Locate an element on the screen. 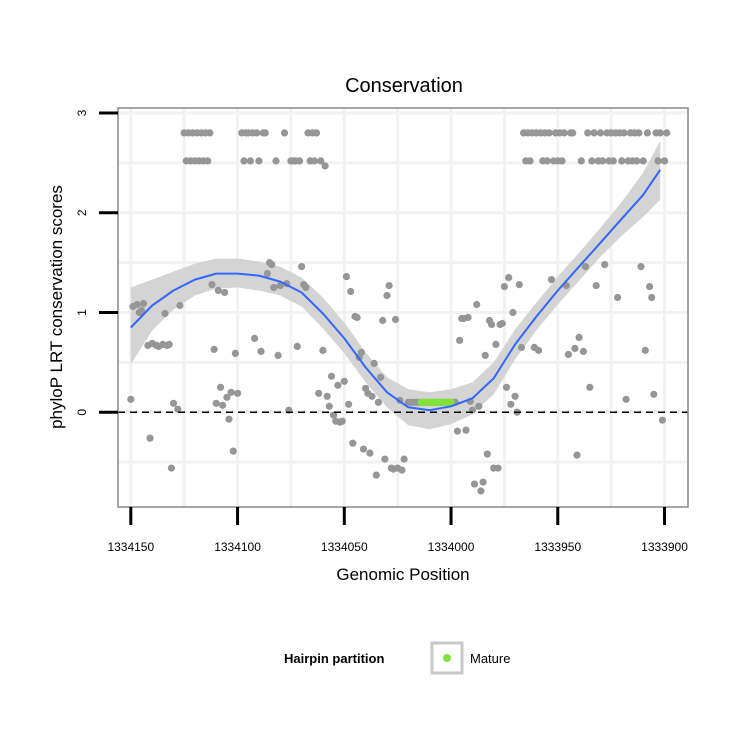 Image resolution: width=750 pixels, height=750 pixels. x-tick-label: 1334150 is located at coordinates (130, 547).